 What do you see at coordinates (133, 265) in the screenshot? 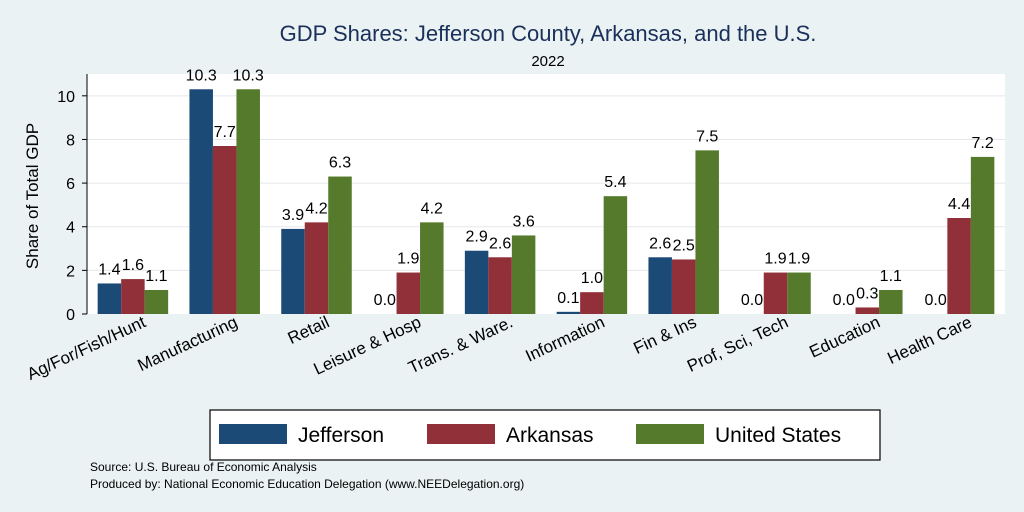
I see `data-label: 1.6` at bounding box center [133, 265].